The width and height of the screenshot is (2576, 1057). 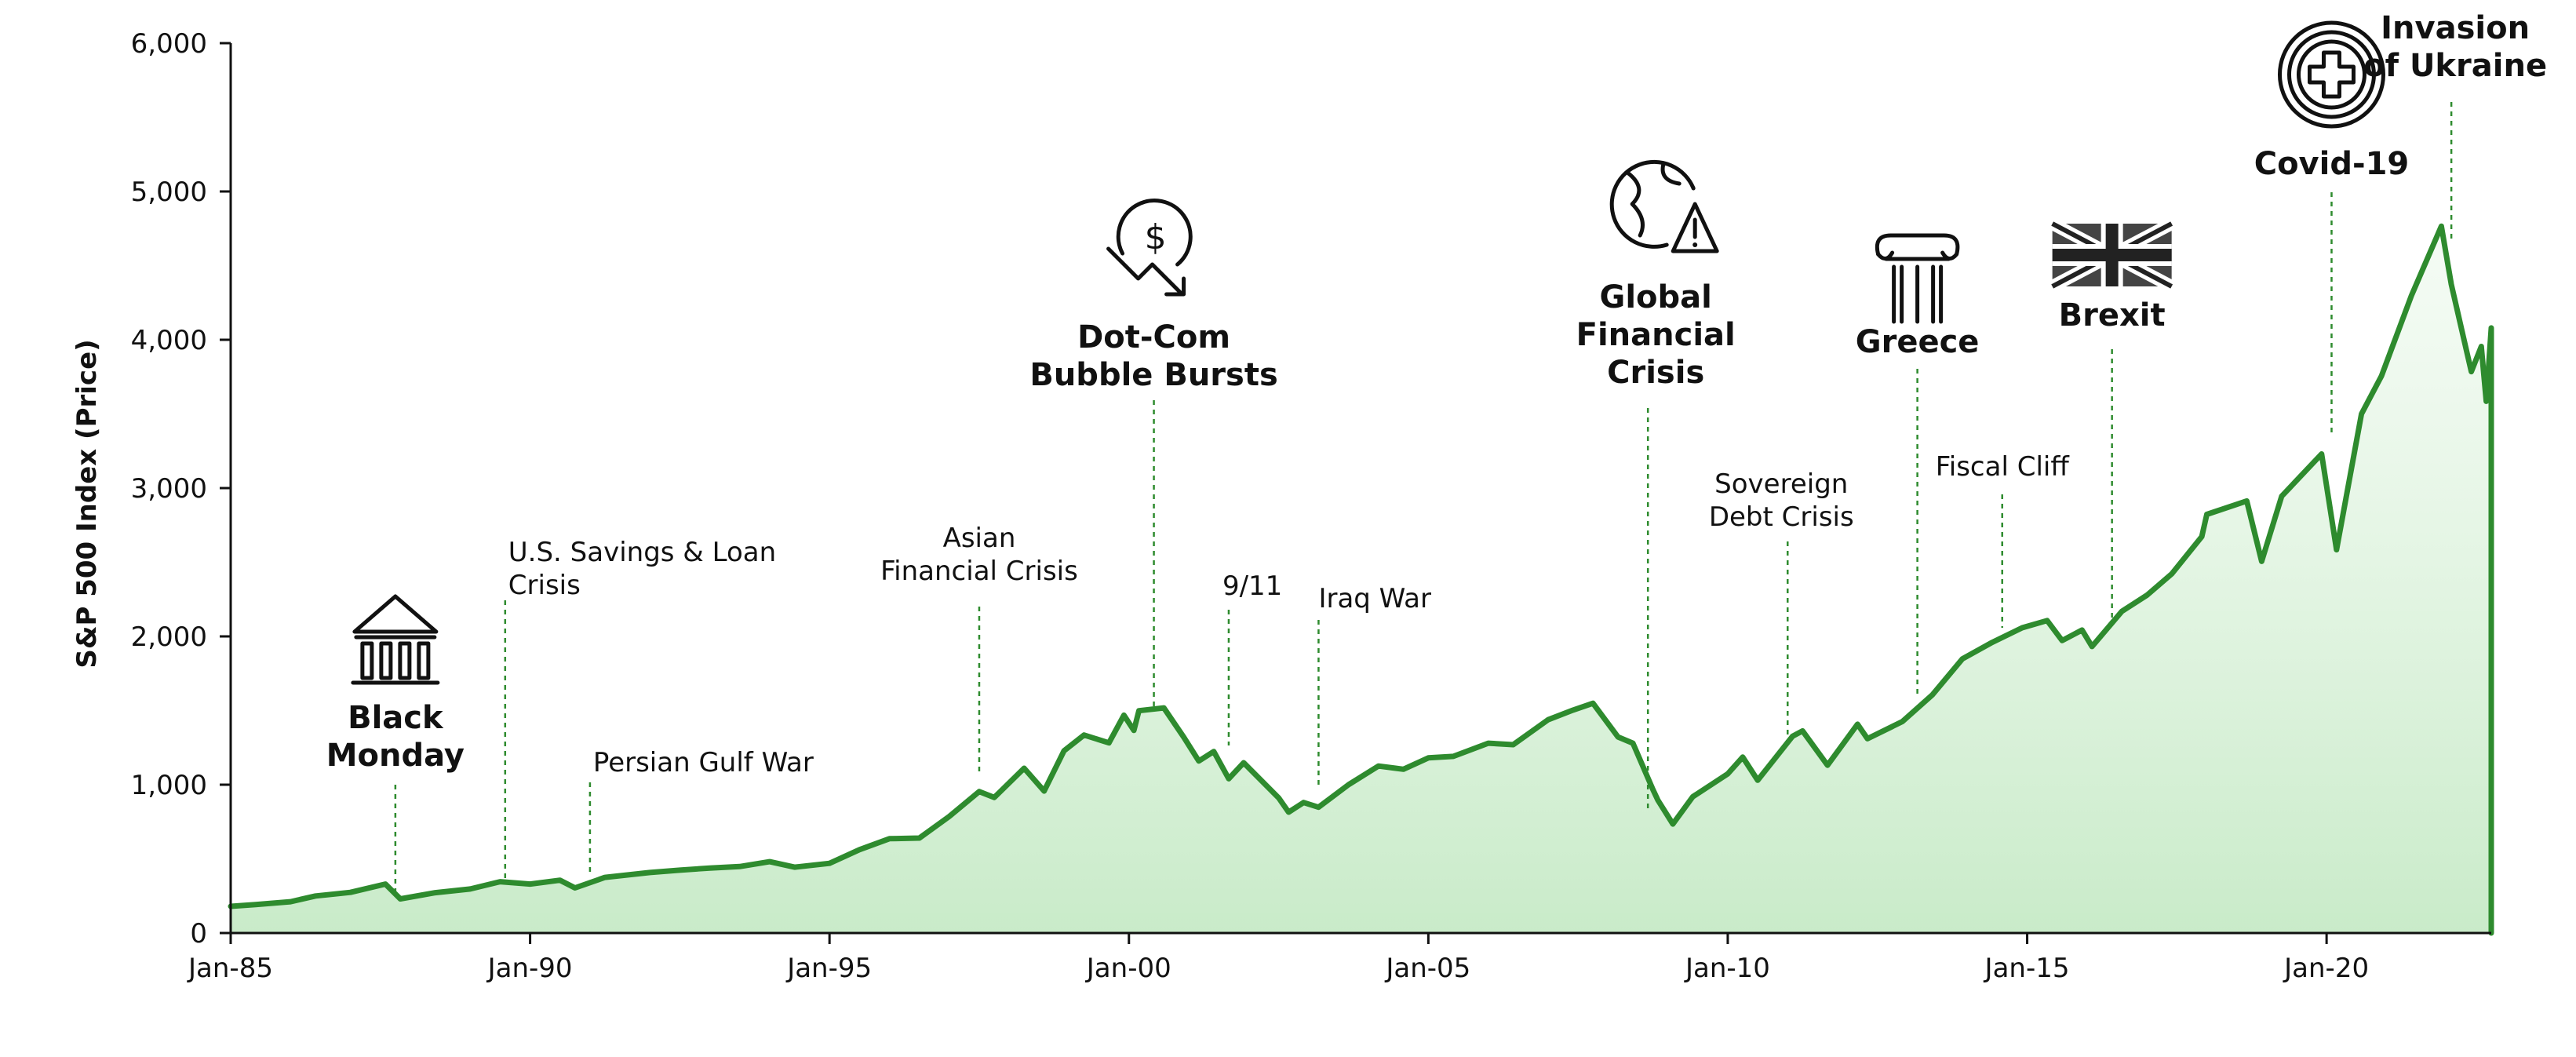 I want to click on uk-flag-icon, so click(x=2112, y=255).